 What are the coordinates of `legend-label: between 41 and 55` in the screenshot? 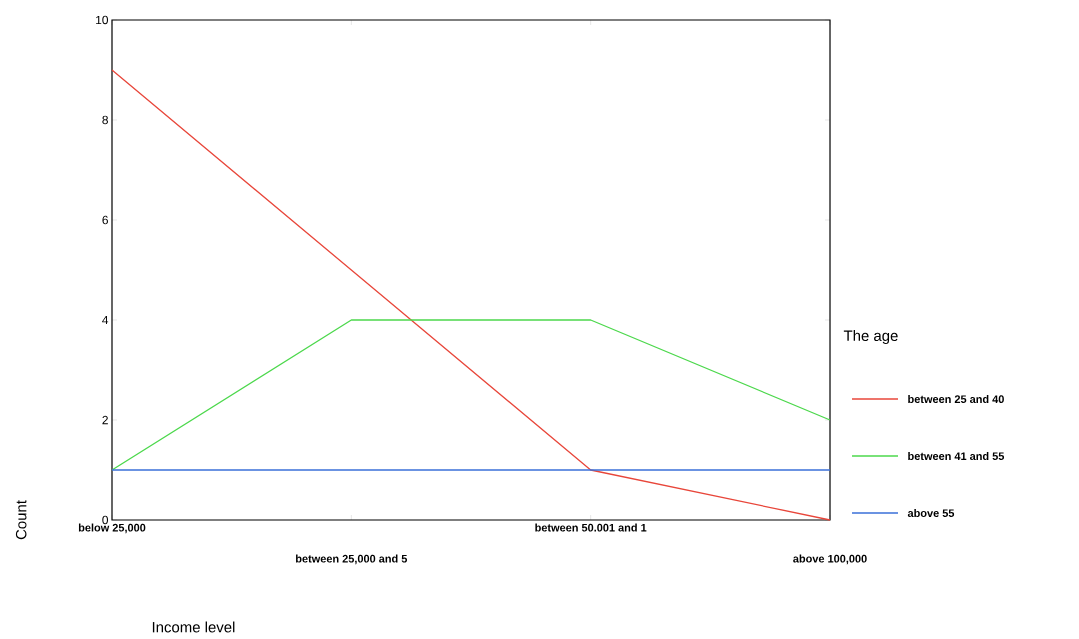 It's located at (956, 456).